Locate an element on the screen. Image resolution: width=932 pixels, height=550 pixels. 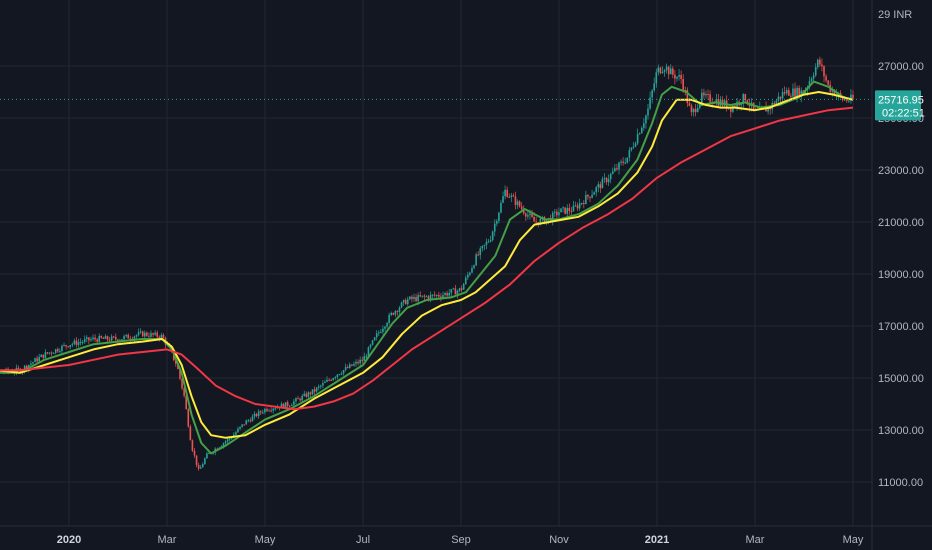
time-tick-label: 2021 is located at coordinates (657, 540).